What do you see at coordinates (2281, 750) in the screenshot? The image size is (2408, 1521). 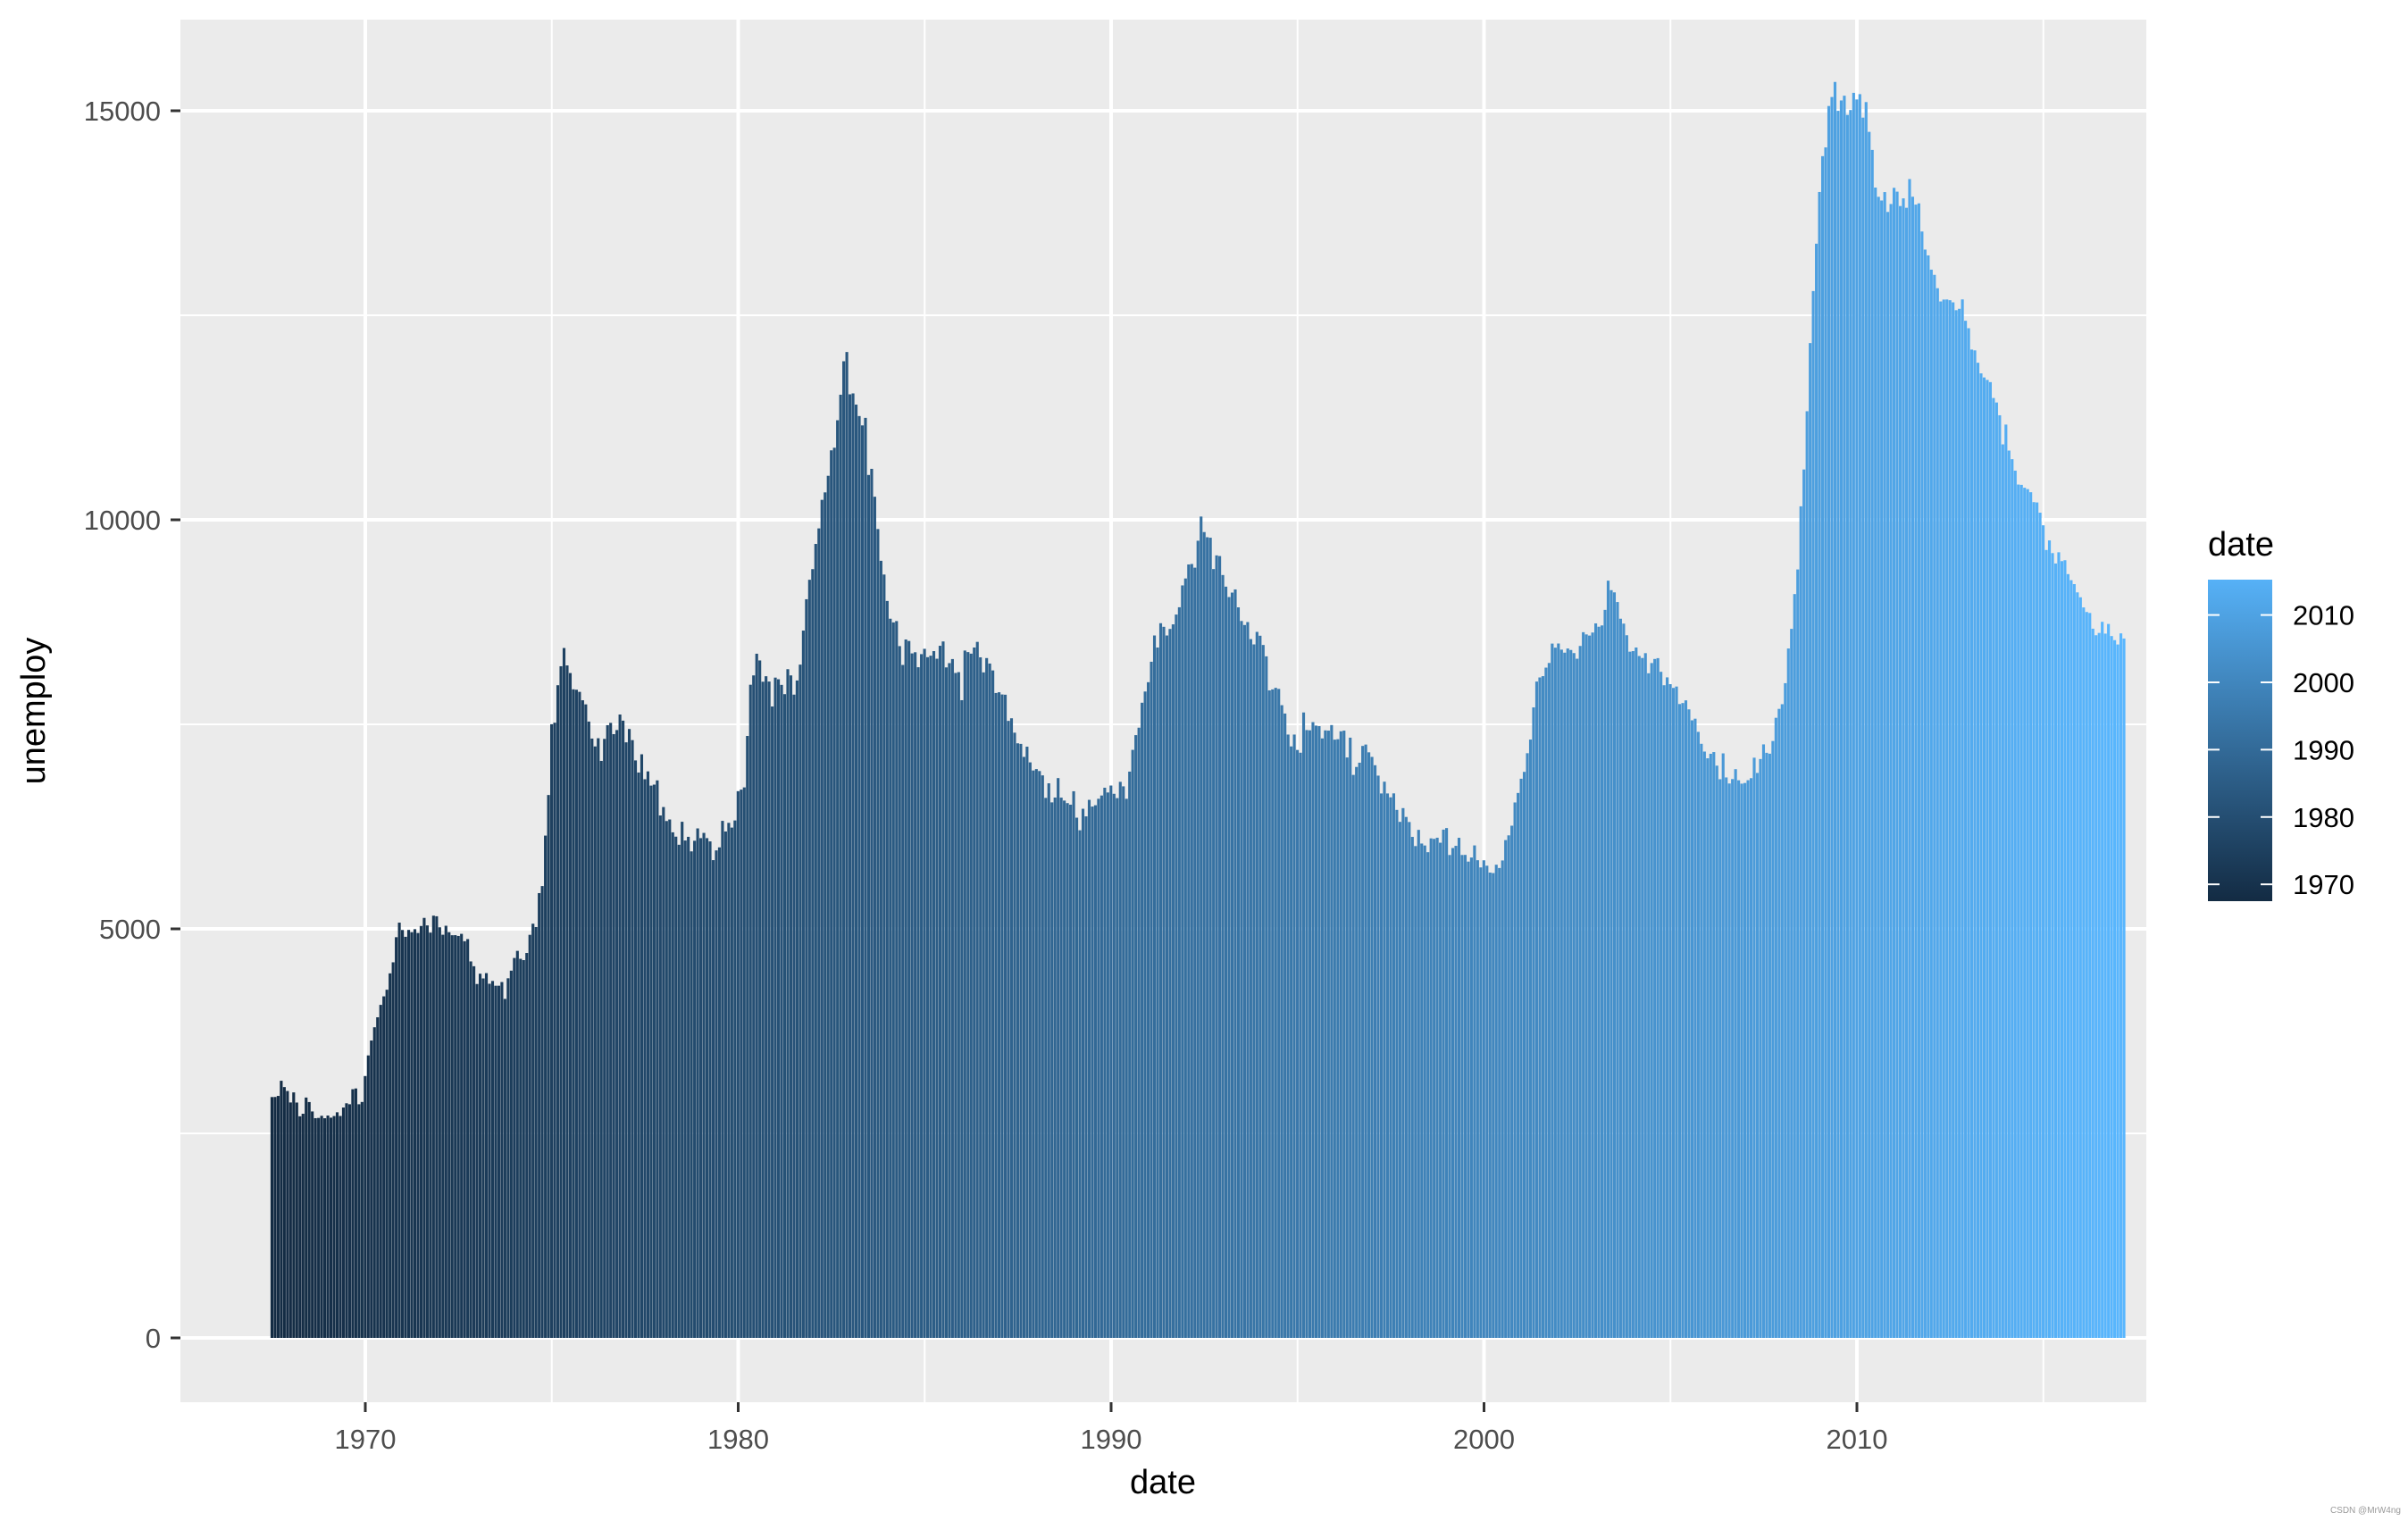 I see `legend-ticks: 2010 2000 1990 1980 1970` at bounding box center [2281, 750].